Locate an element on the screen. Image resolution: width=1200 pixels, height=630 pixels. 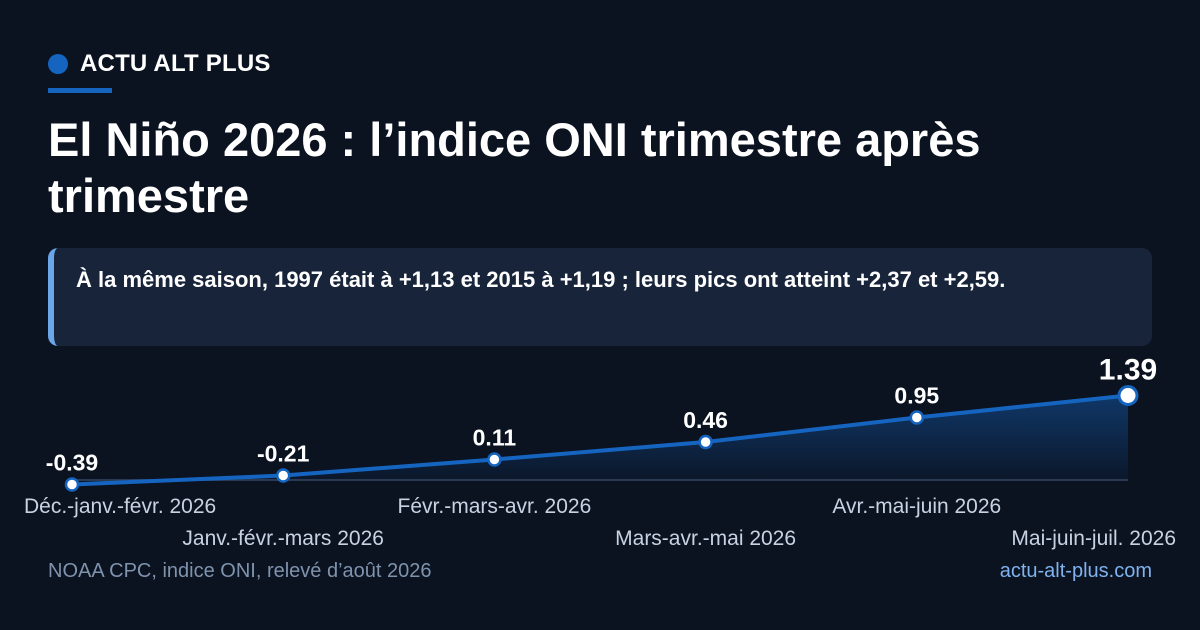
brand-dot-icon is located at coordinates (58, 64).